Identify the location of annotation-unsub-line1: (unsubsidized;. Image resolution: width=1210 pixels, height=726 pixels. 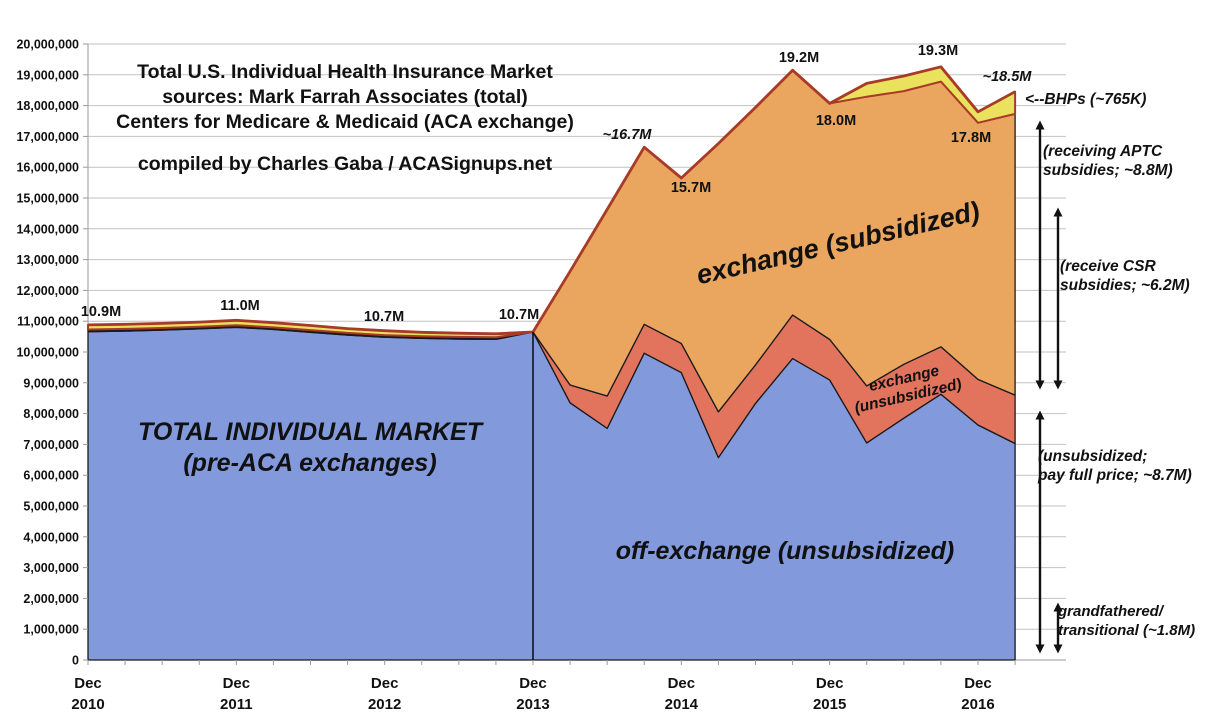
(1092, 456).